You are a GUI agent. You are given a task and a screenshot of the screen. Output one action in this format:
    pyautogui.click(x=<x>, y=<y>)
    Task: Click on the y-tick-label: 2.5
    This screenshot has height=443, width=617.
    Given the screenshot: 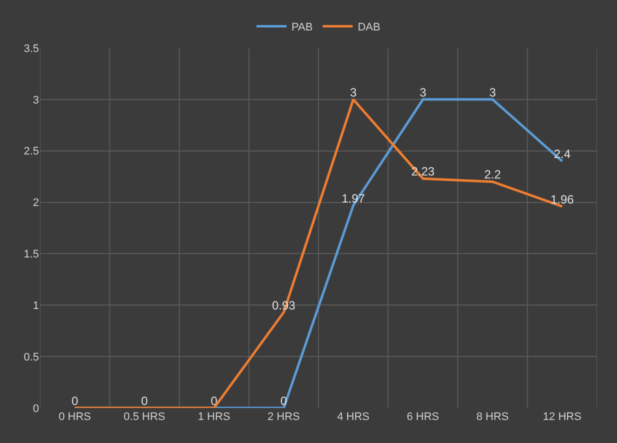 What is the action you would take?
    pyautogui.click(x=31, y=152)
    